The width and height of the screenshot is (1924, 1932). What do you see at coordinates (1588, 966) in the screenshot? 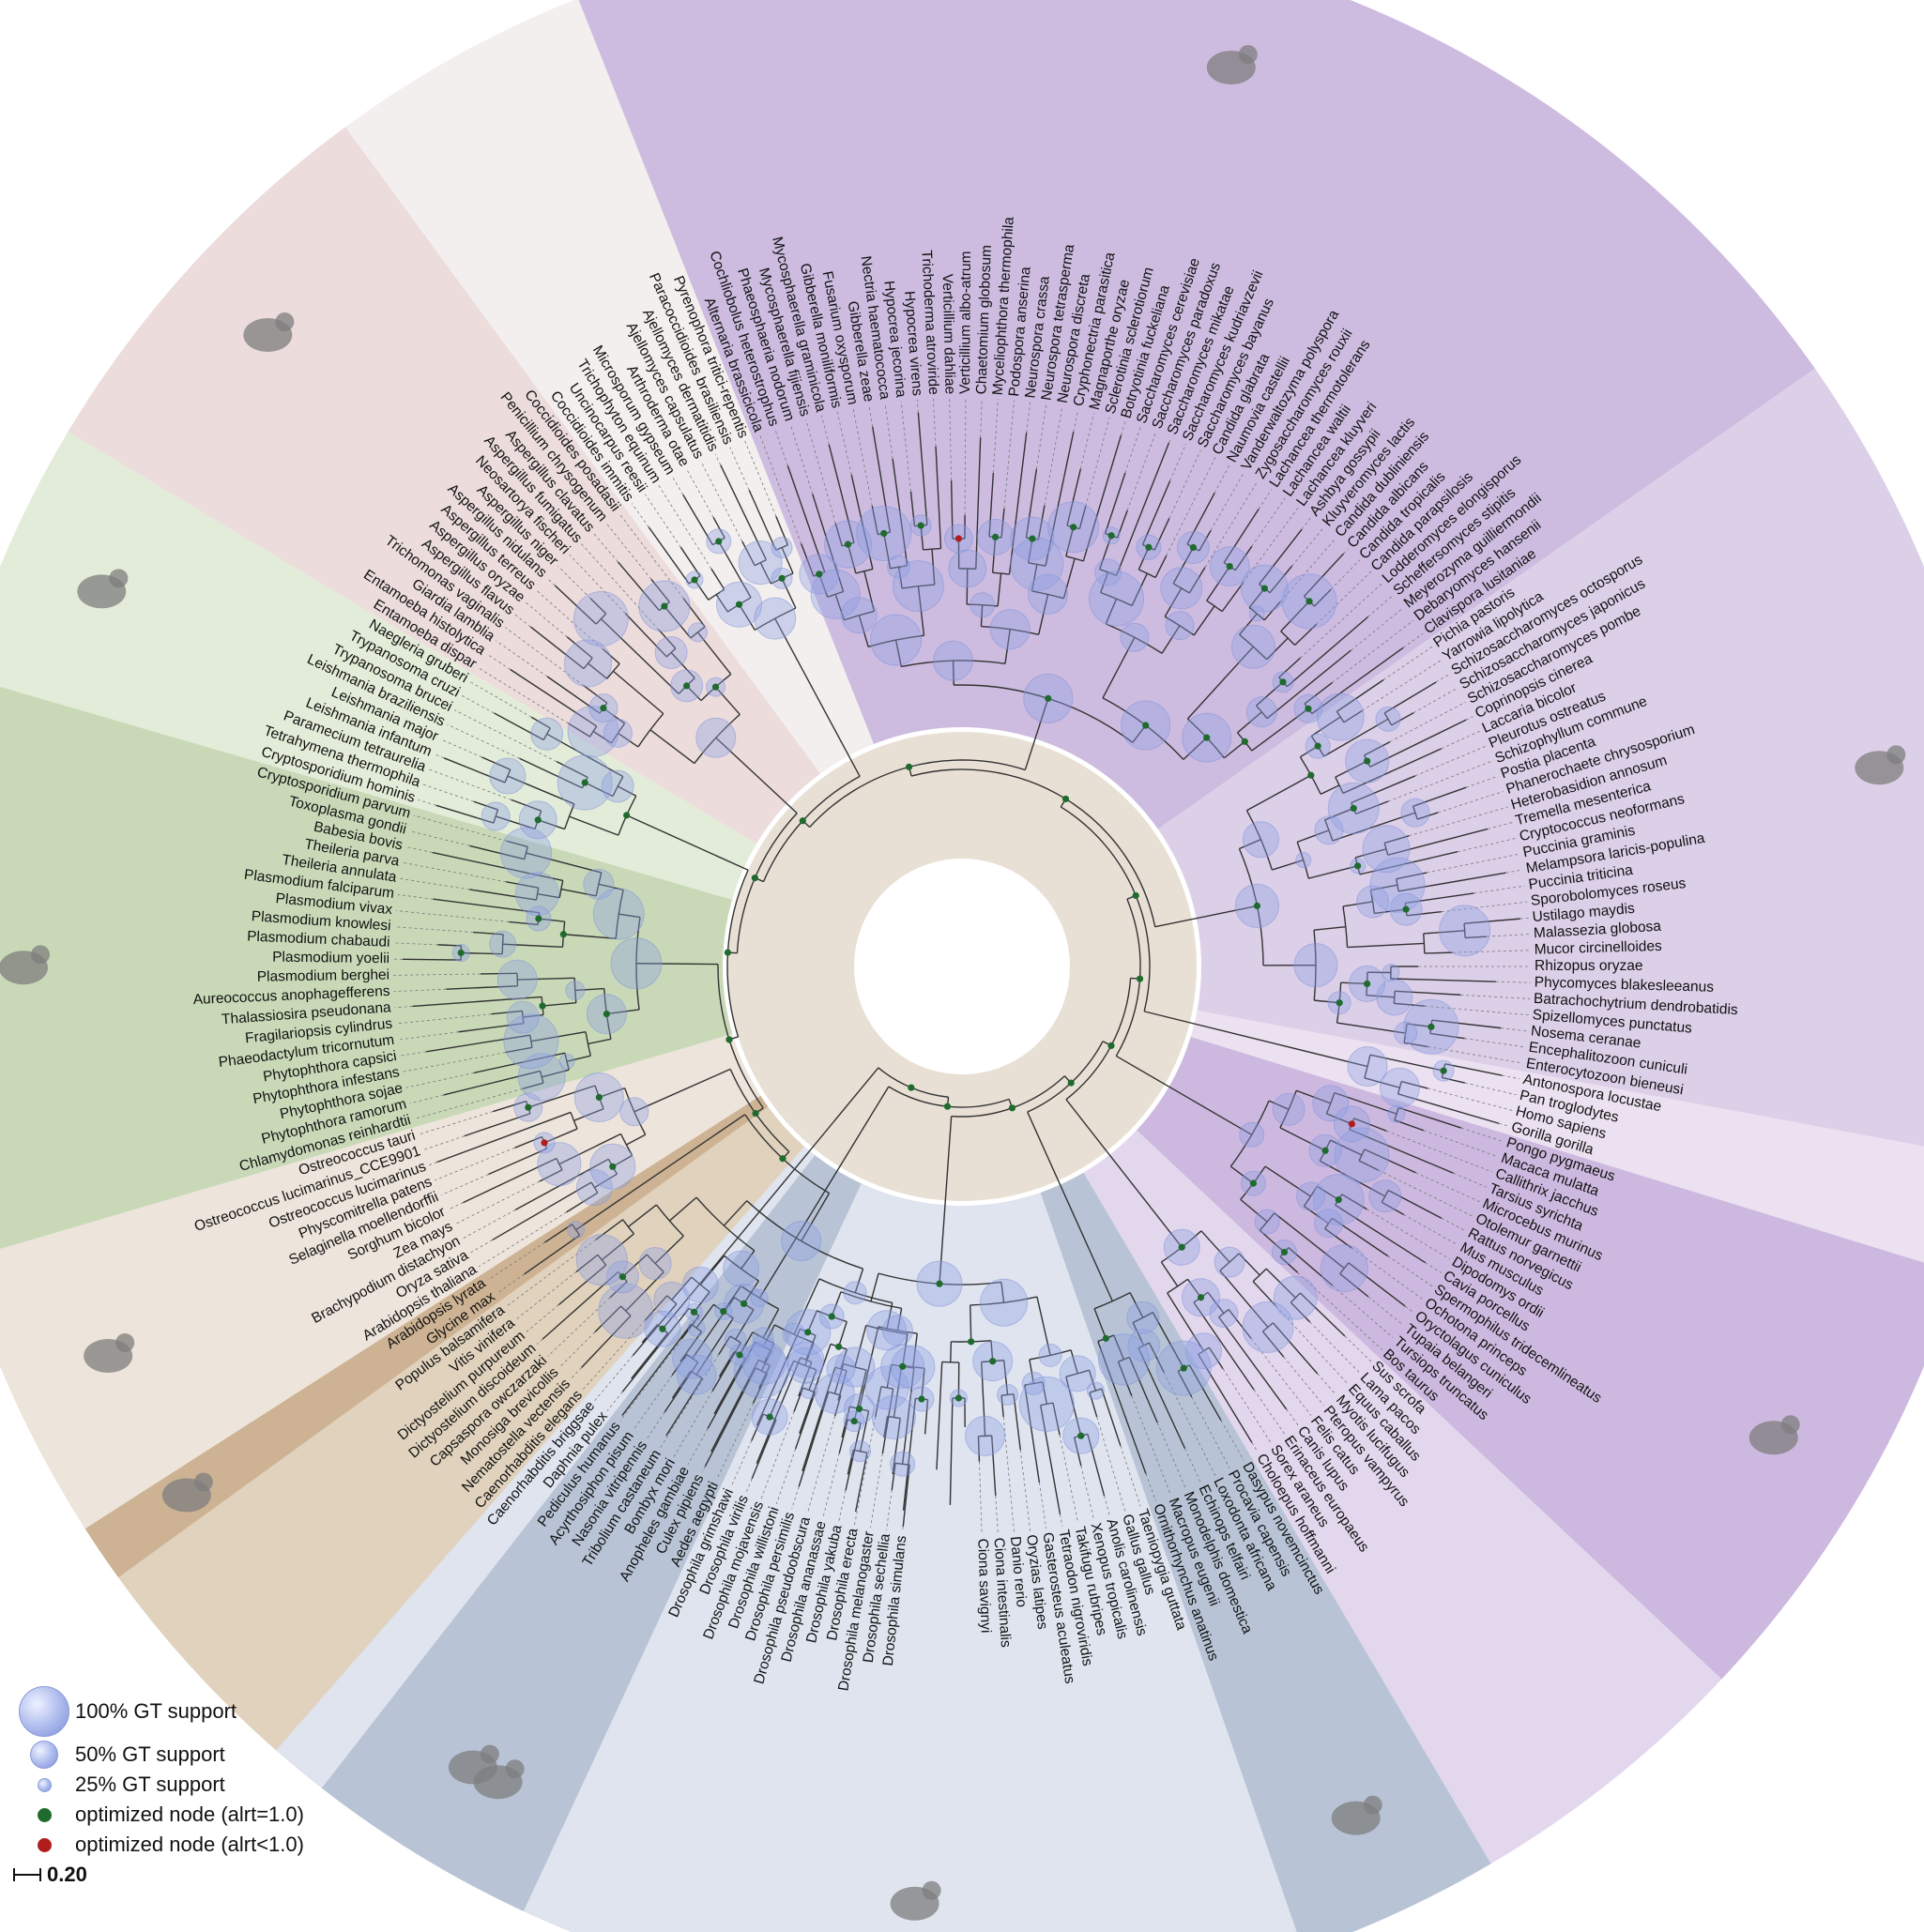
I see `leaf-label: Rhizopus oryzae` at bounding box center [1588, 966].